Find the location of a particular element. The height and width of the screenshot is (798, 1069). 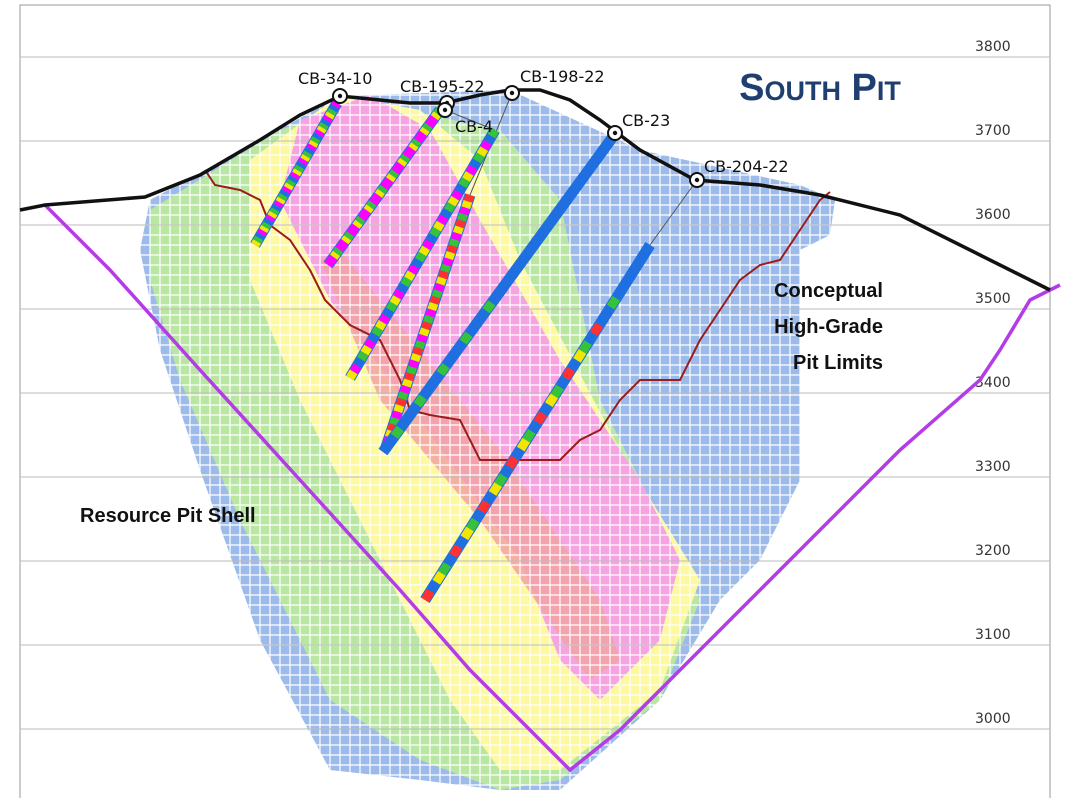

elevation-label: 3300 is located at coordinates (993, 467).